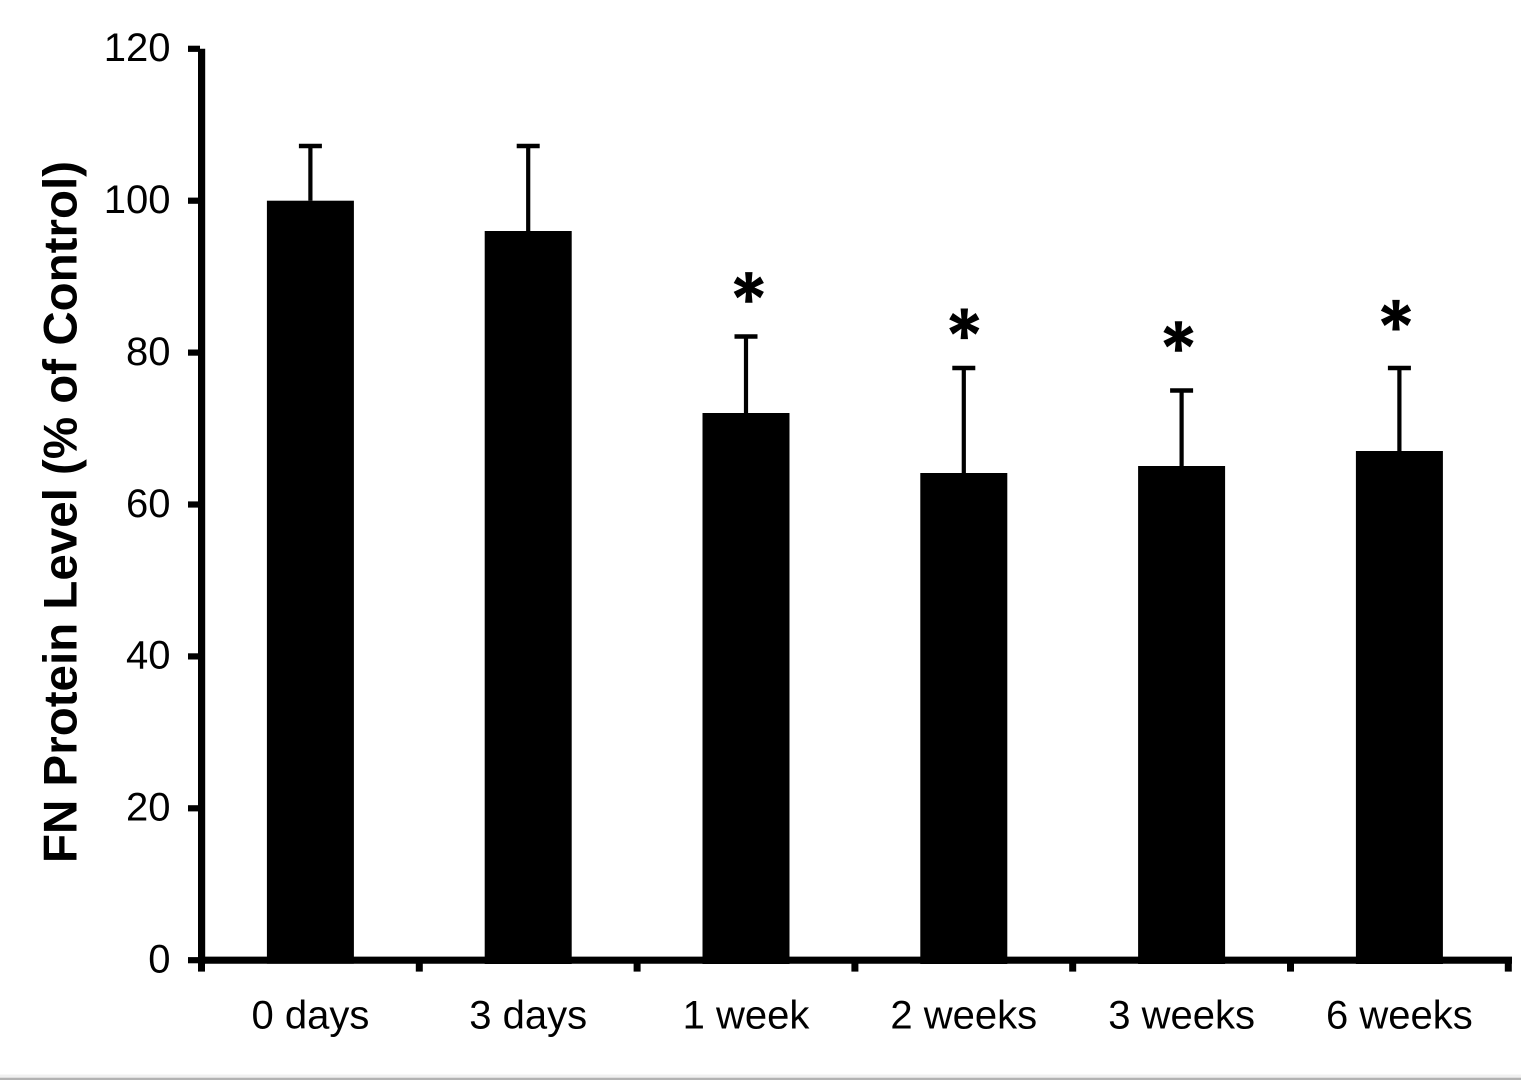 The image size is (1521, 1080). What do you see at coordinates (1181, 1016) in the screenshot?
I see `svg-text: 3 weeks` at bounding box center [1181, 1016].